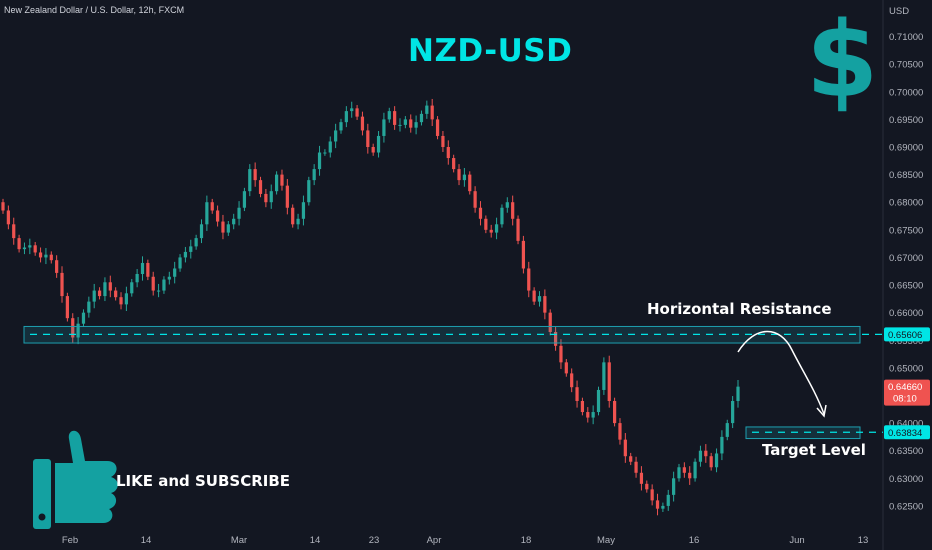 The width and height of the screenshot is (932, 550). Describe the element at coordinates (203, 481) in the screenshot. I see `like-subscribe-text: LIKE and SUBSCRIBE` at that location.